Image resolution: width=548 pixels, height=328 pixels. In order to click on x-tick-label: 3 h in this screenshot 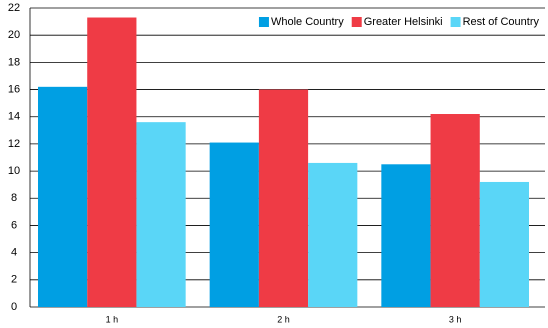, I will do `click(455, 319)`.